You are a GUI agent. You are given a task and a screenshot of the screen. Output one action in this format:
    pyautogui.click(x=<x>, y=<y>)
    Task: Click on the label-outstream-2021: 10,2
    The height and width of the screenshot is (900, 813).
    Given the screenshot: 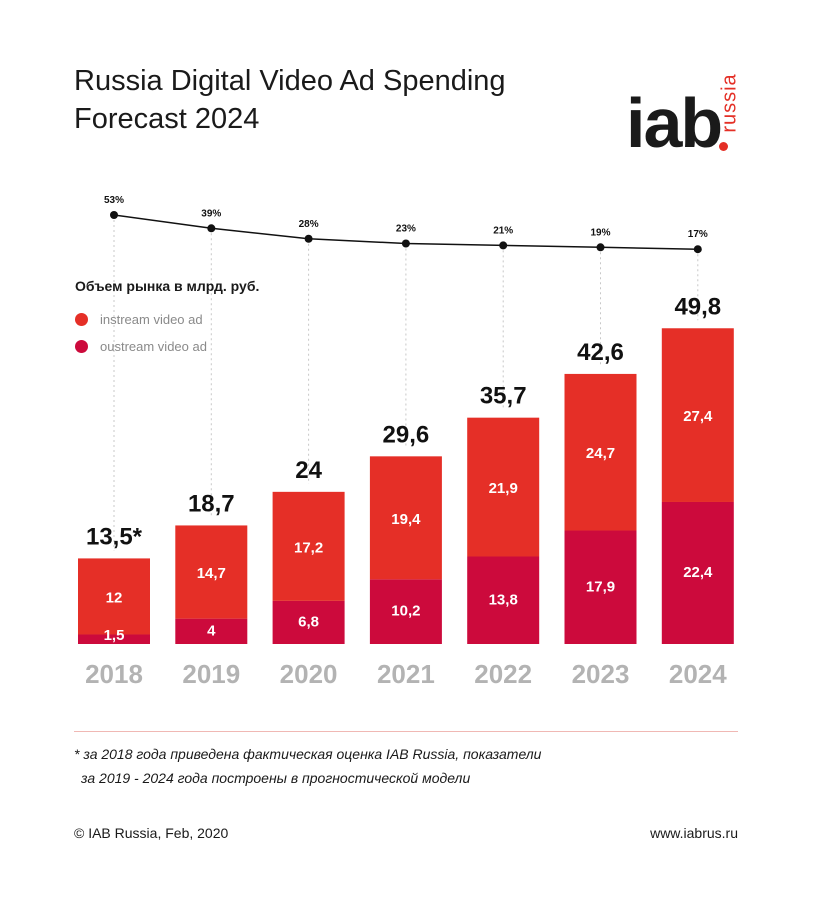 What is the action you would take?
    pyautogui.click(x=405, y=611)
    